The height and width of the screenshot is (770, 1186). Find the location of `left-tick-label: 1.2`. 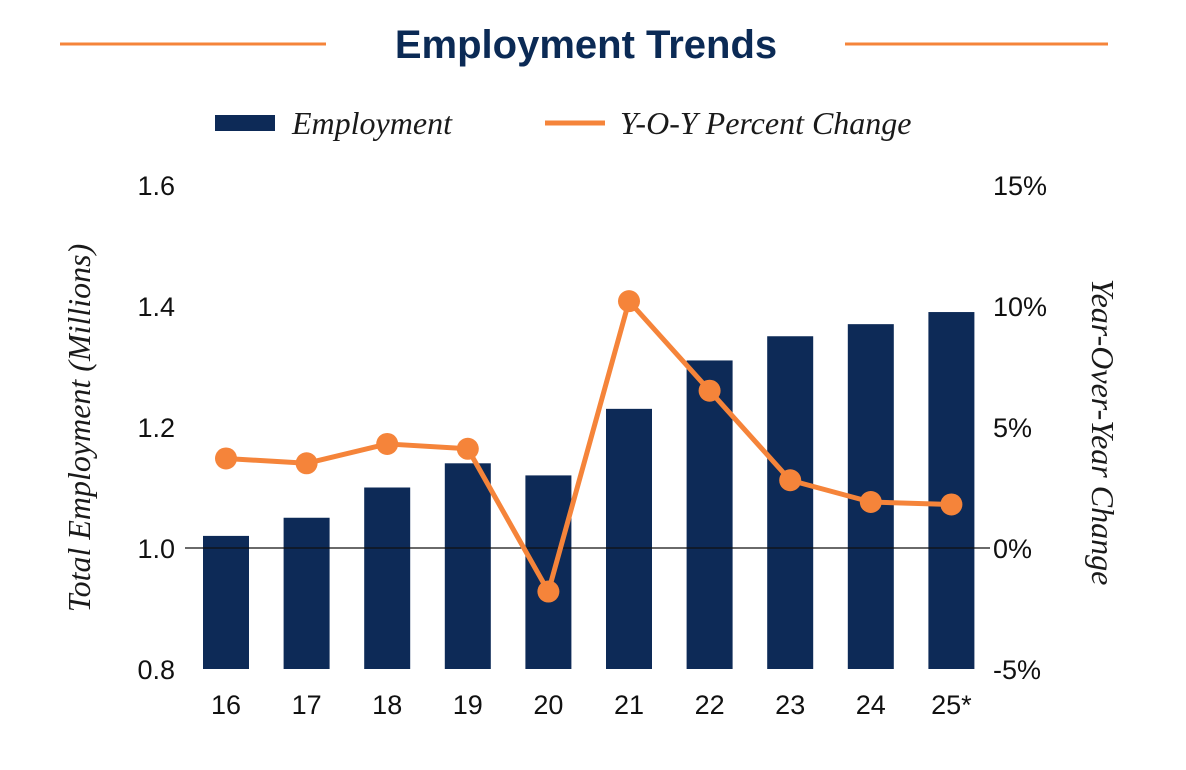

left-tick-label: 1.2 is located at coordinates (156, 428).